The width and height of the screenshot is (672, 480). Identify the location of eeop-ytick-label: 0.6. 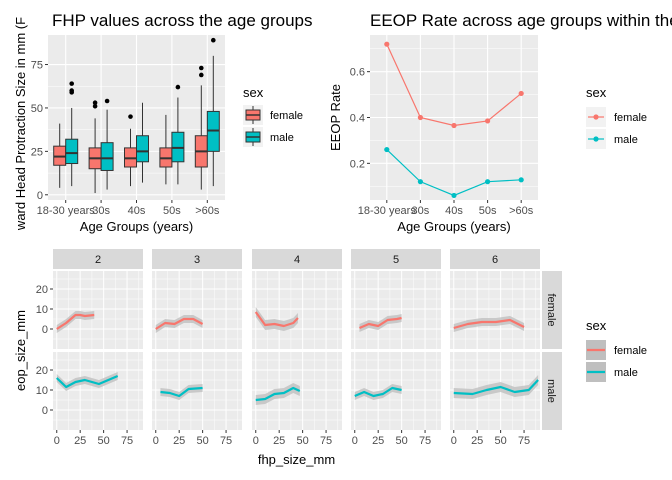
(357, 73).